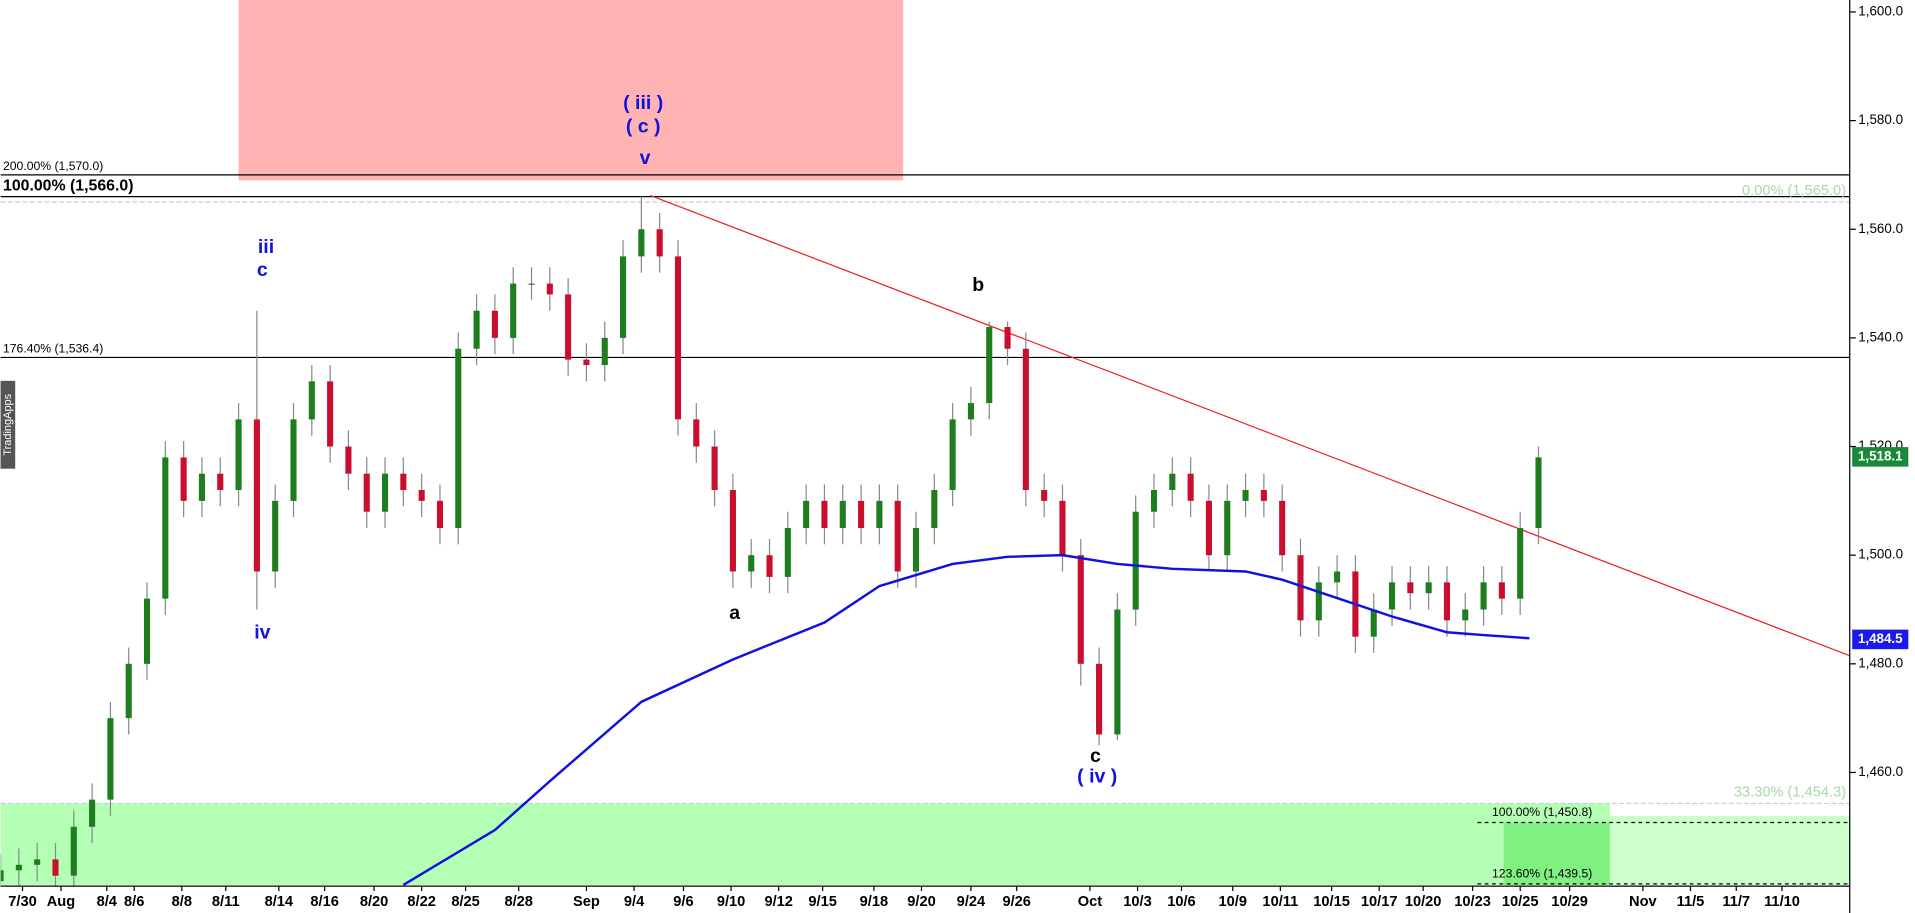 The image size is (1915, 913). What do you see at coordinates (134, 902) in the screenshot?
I see `x-tick-label: 8/6` at bounding box center [134, 902].